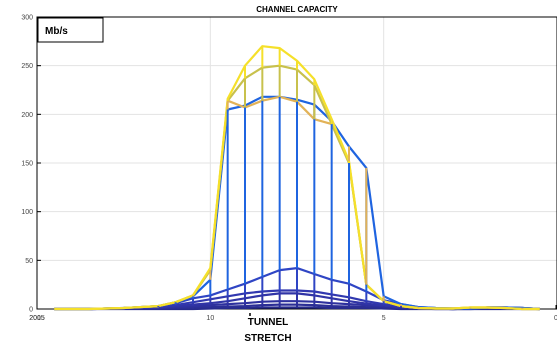  What do you see at coordinates (27, 115) in the screenshot?
I see `y-tick-label: 200` at bounding box center [27, 115].